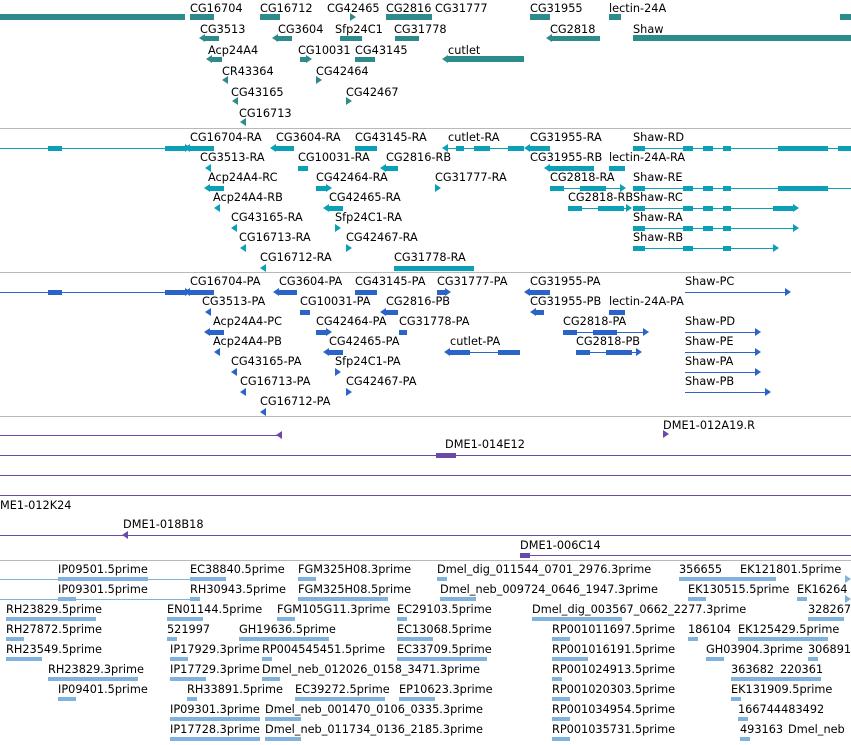  Describe the element at coordinates (324, 50) in the screenshot. I see `feature-label: CG10031` at that location.